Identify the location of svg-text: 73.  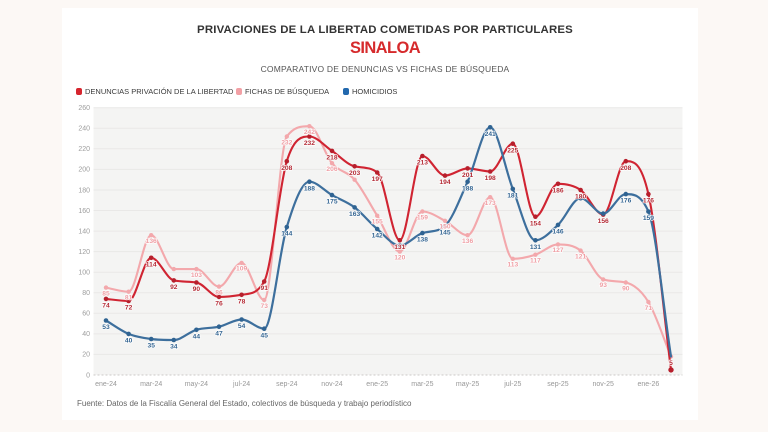
(264, 306).